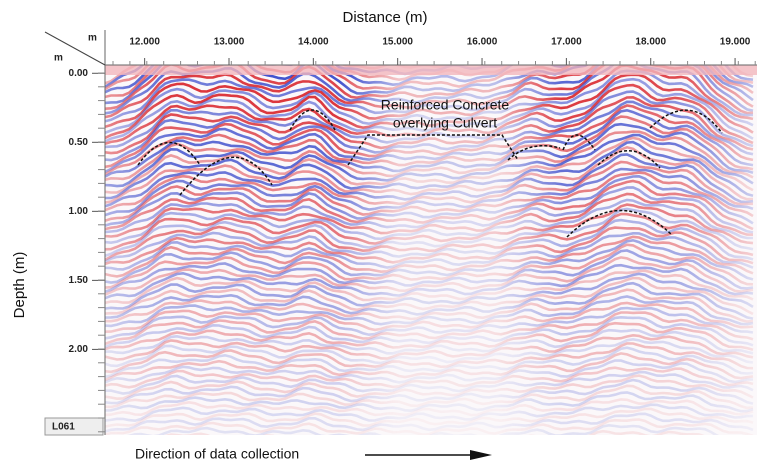 This screenshot has width=757, height=465. Describe the element at coordinates (445, 123) in the screenshot. I see `annotation: overlying Culvert` at that location.